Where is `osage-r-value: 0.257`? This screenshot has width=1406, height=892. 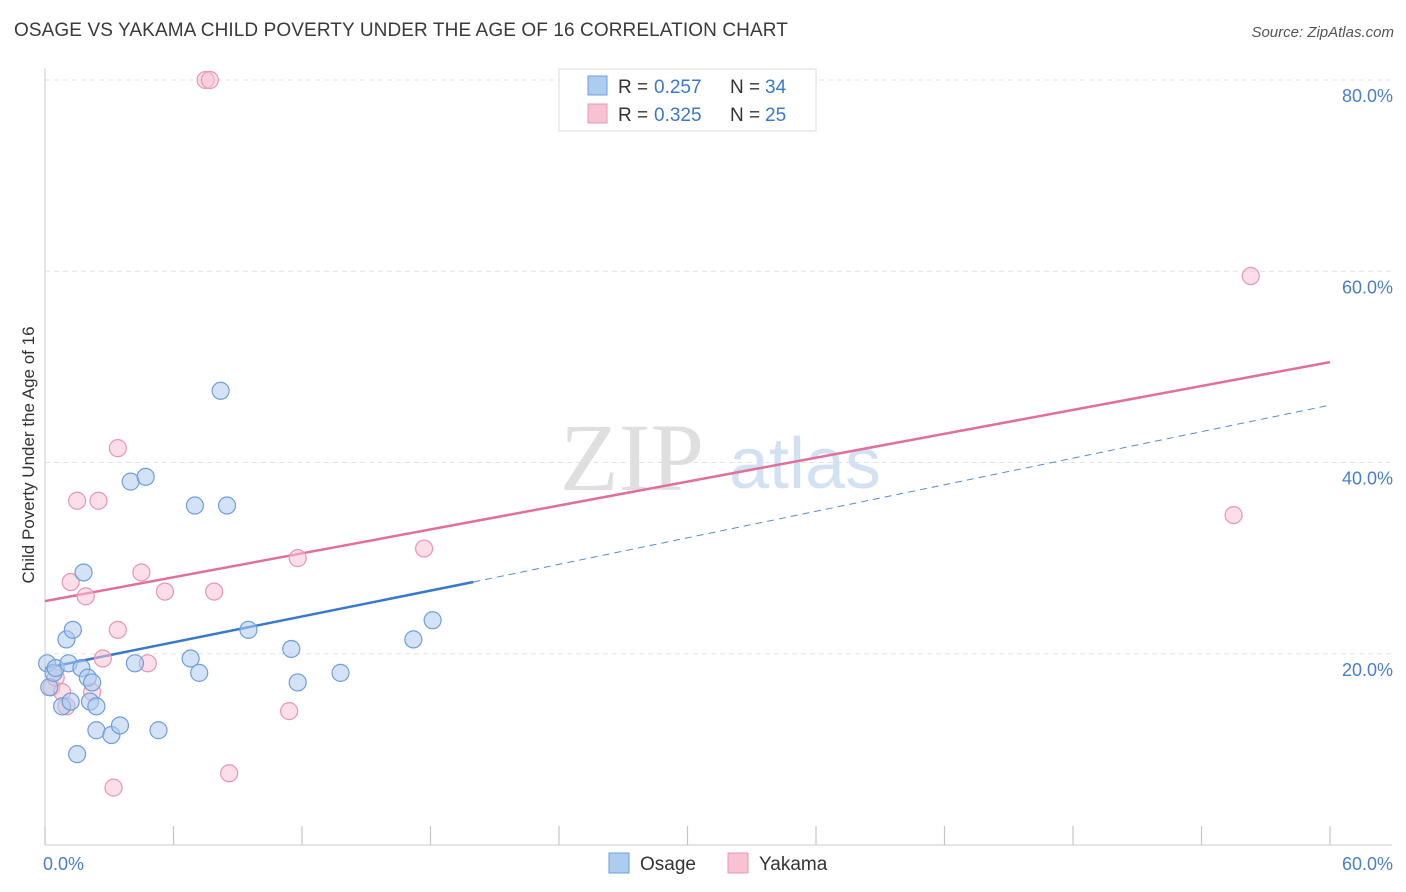 osage-r-value: 0.257 is located at coordinates (678, 87).